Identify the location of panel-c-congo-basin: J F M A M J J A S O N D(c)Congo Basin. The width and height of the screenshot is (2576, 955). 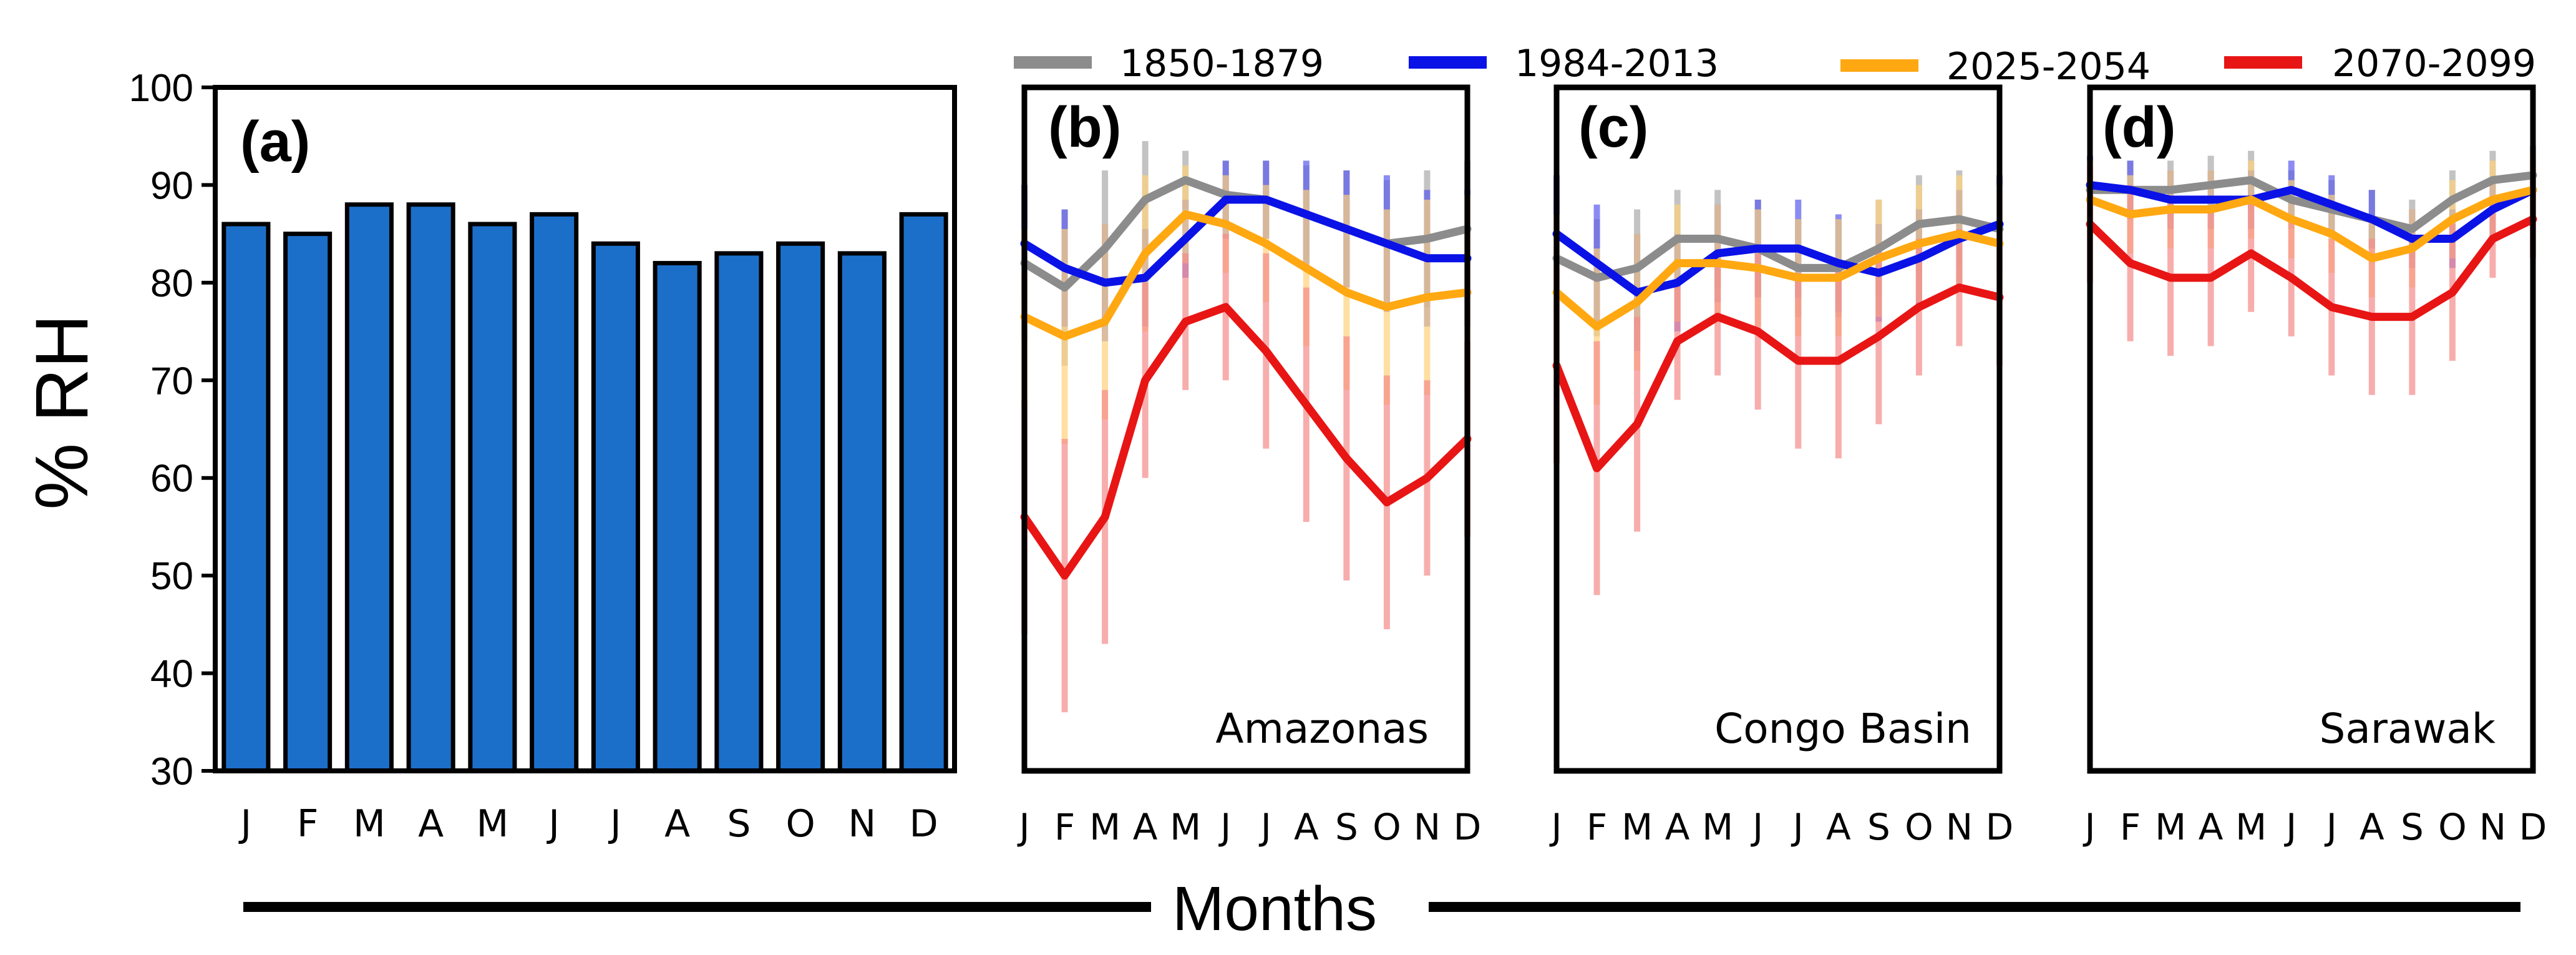
(1782, 466).